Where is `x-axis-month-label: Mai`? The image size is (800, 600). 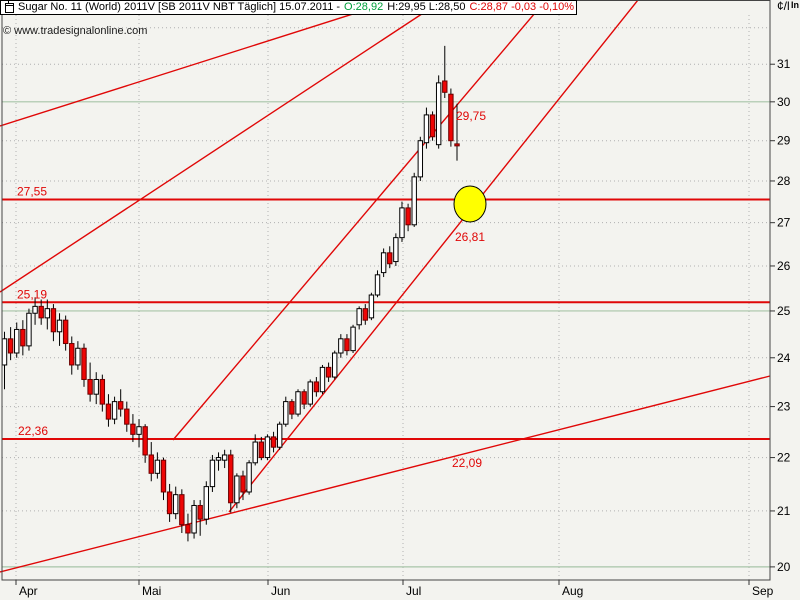 x-axis-month-label: Mai is located at coordinates (151, 591).